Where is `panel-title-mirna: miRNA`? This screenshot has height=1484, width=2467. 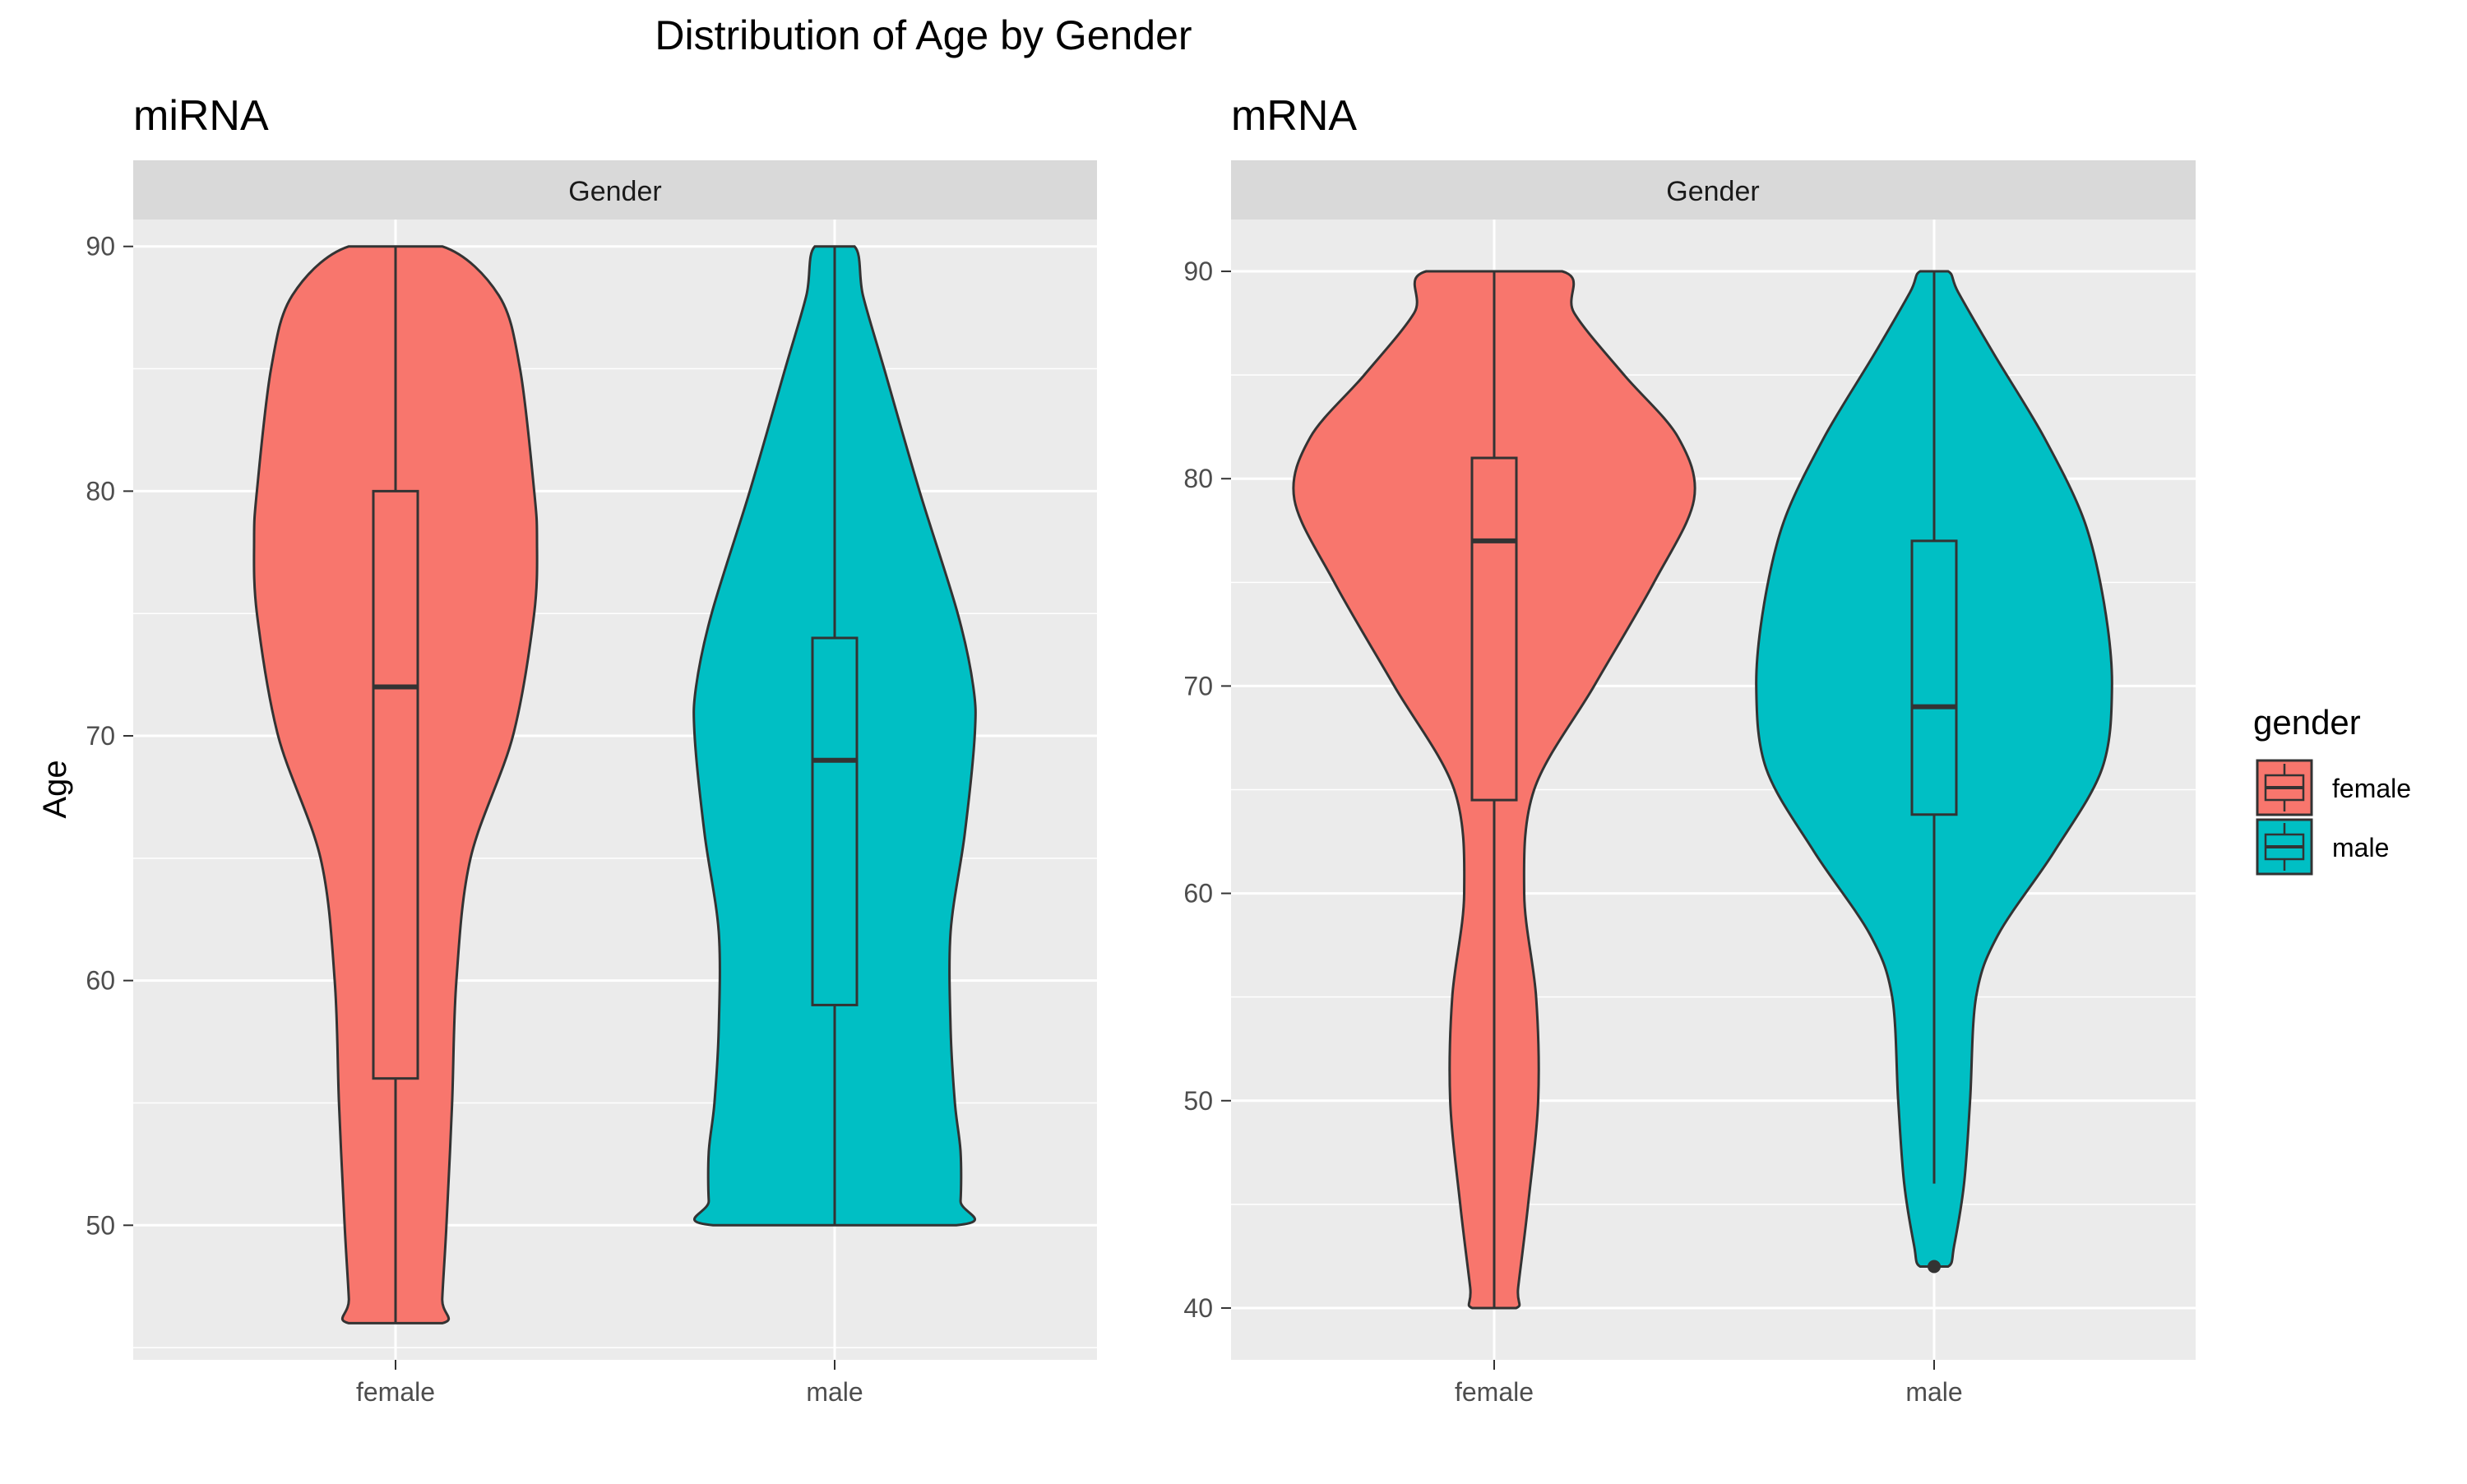
panel-title-mirna: miRNA is located at coordinates (201, 116).